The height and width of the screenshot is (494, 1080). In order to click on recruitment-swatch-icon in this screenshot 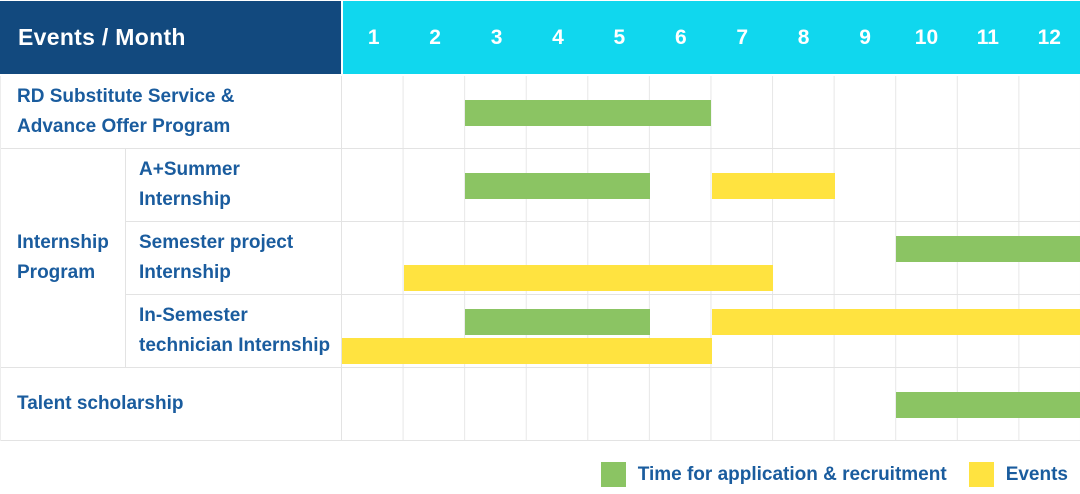, I will do `click(613, 474)`.